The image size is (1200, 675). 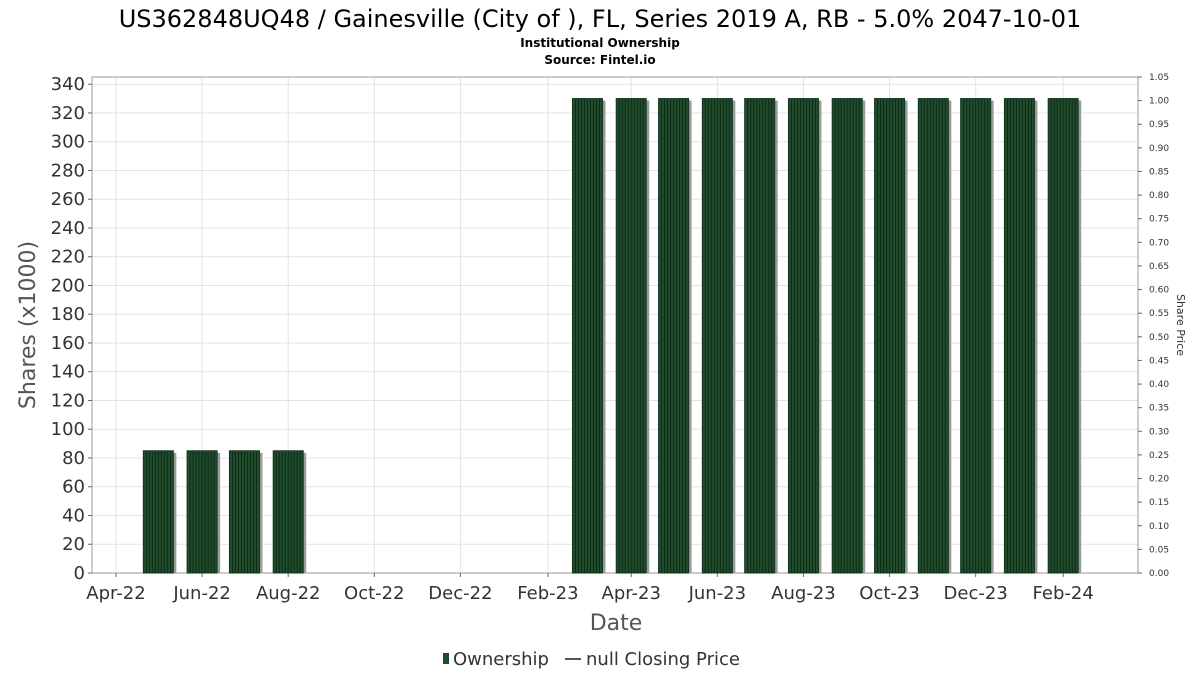 I want to click on y-tick-label: 260, so click(x=68, y=199).